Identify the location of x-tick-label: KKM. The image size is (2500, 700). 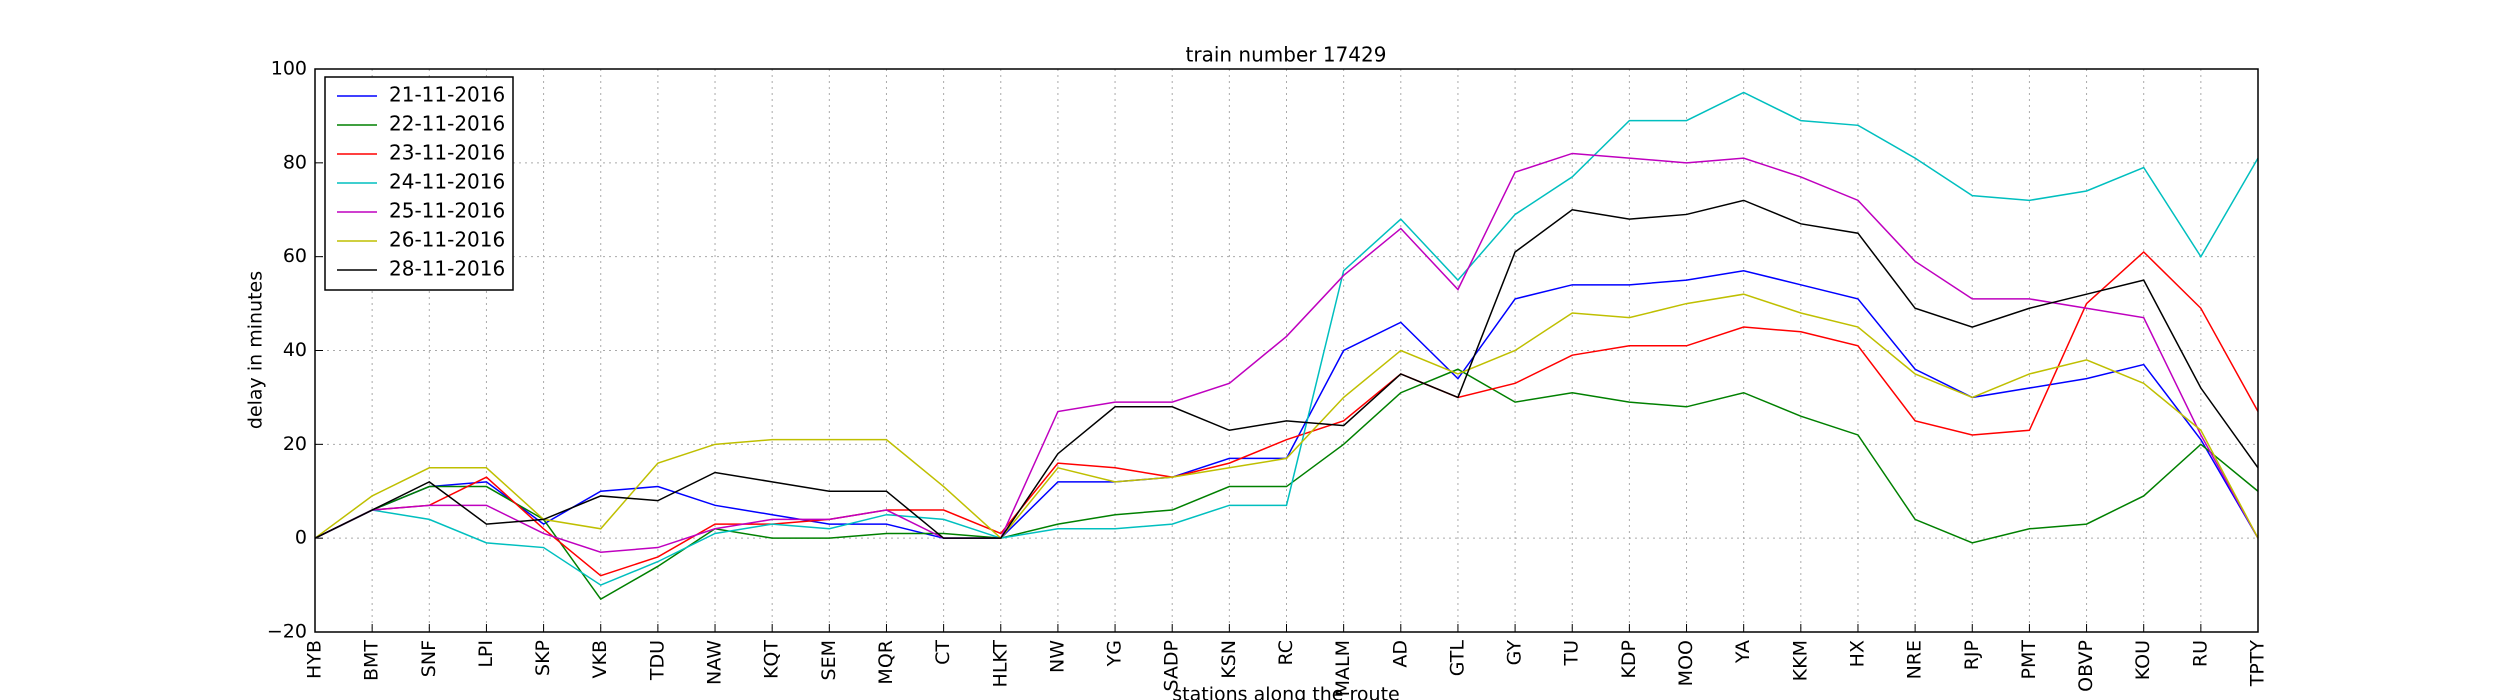
(1800, 660).